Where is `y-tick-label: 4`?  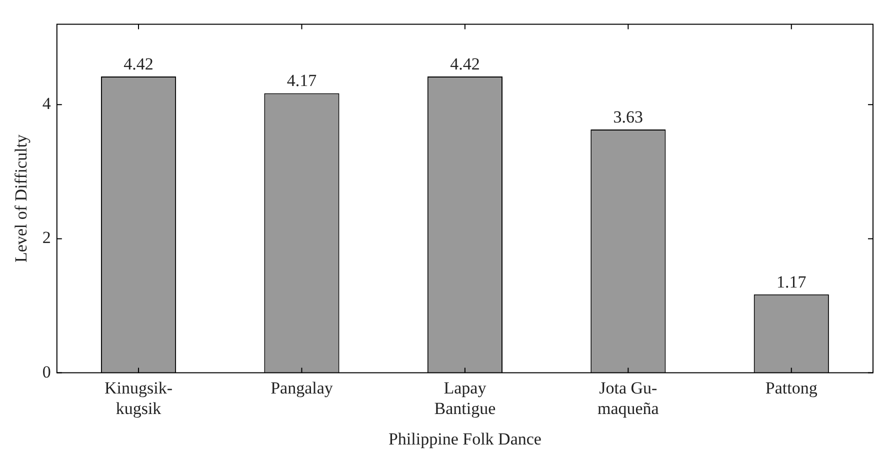 y-tick-label: 4 is located at coordinates (47, 104).